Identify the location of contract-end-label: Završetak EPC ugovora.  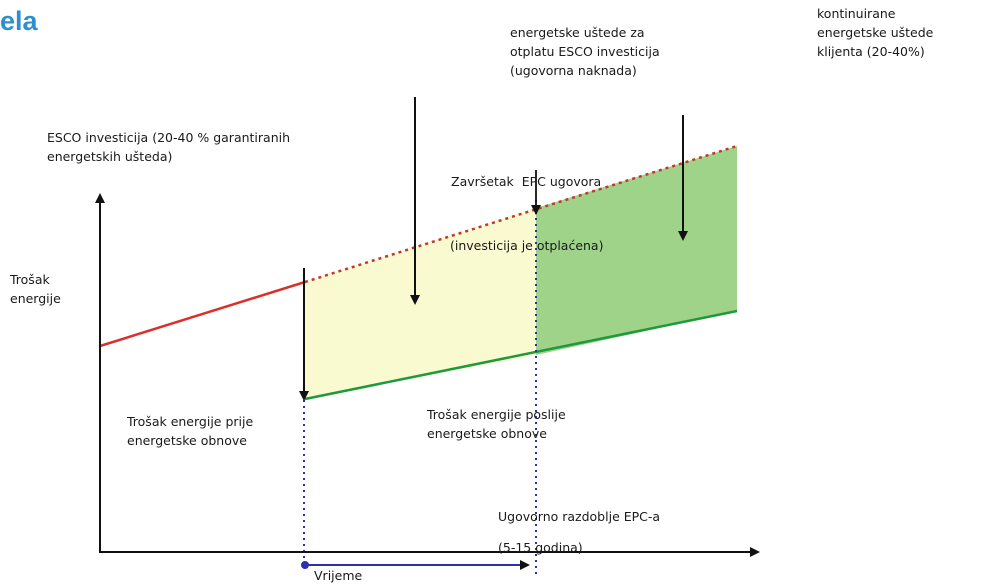
(526, 181).